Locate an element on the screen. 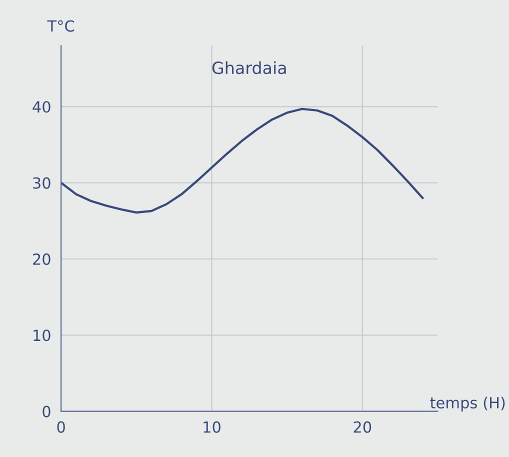  y-tick-label: 40 is located at coordinates (41, 107).